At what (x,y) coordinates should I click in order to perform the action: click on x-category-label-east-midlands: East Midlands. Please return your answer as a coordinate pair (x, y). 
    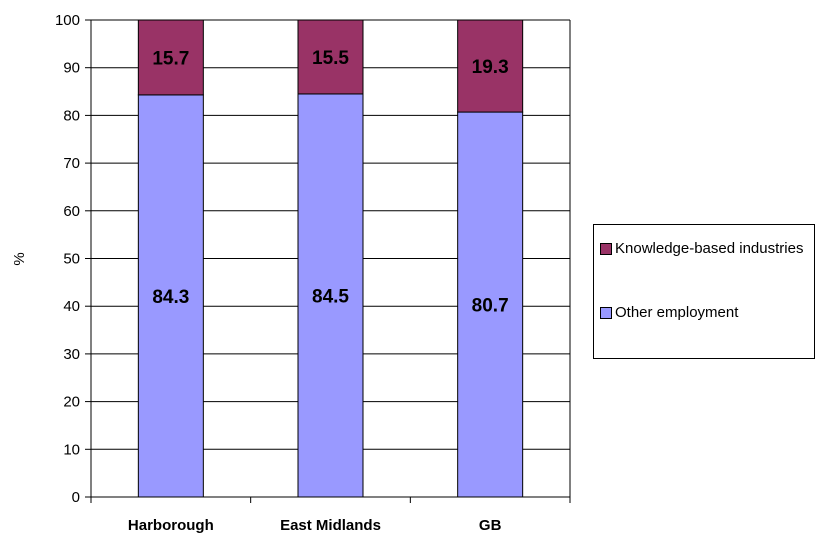
    Looking at the image, I should click on (330, 525).